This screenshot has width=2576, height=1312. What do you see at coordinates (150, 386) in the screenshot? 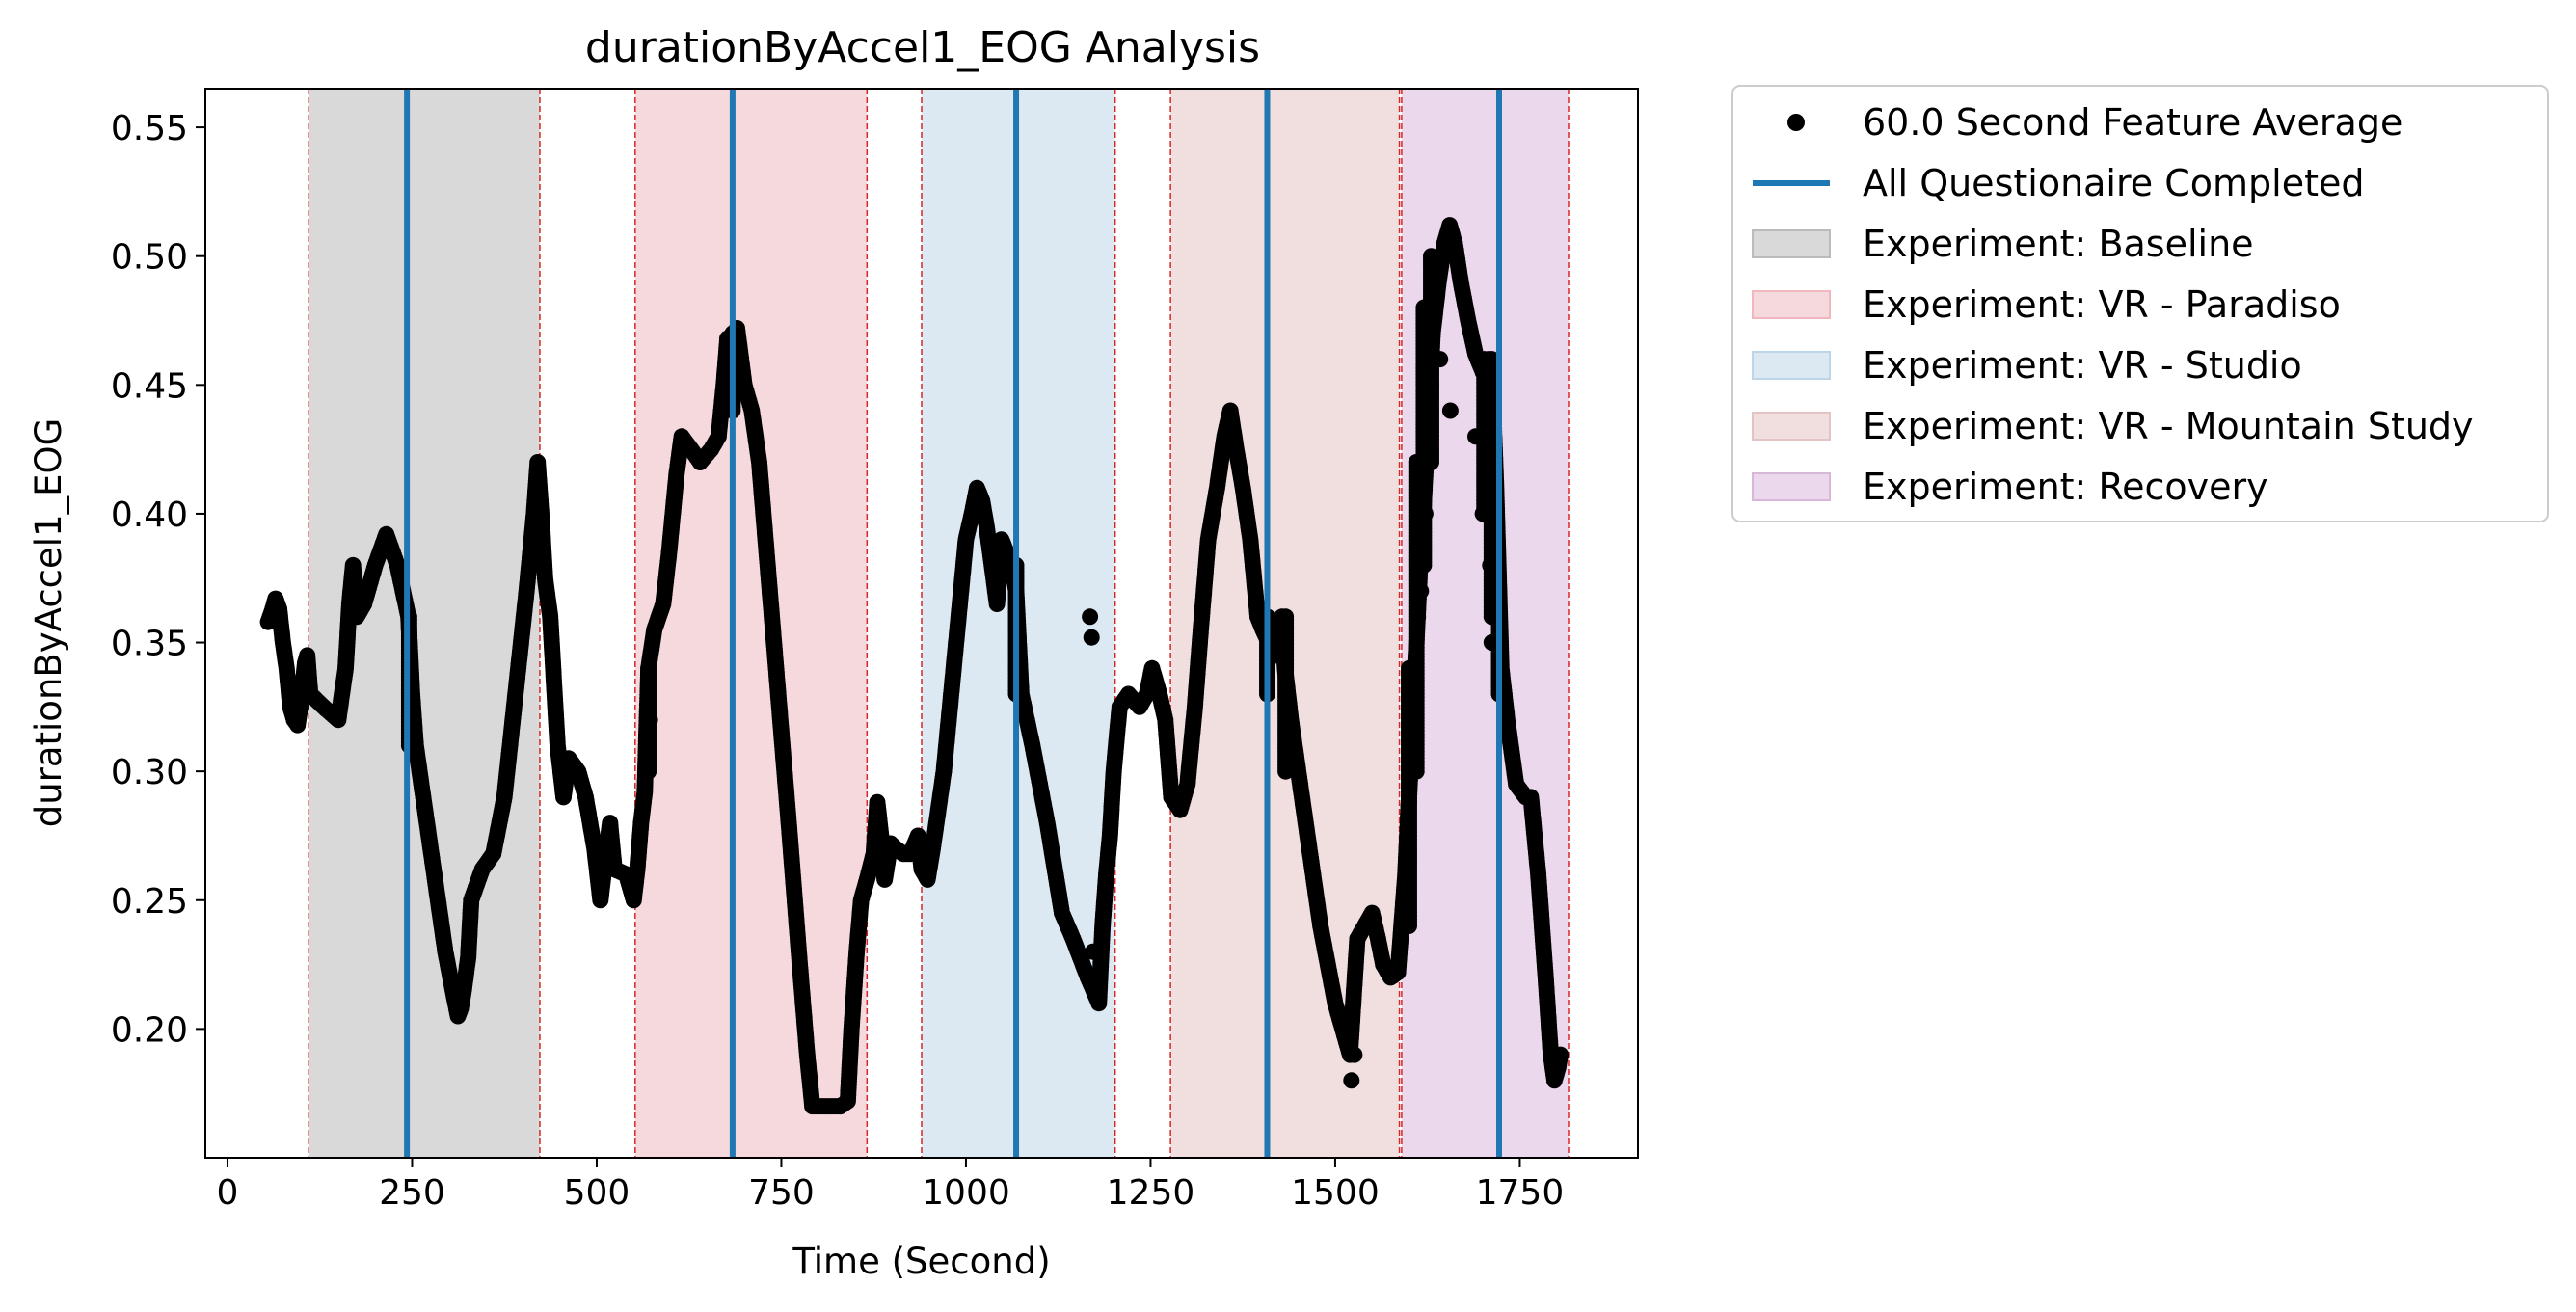
I see `y-tick-label-5: 0.45` at bounding box center [150, 386].